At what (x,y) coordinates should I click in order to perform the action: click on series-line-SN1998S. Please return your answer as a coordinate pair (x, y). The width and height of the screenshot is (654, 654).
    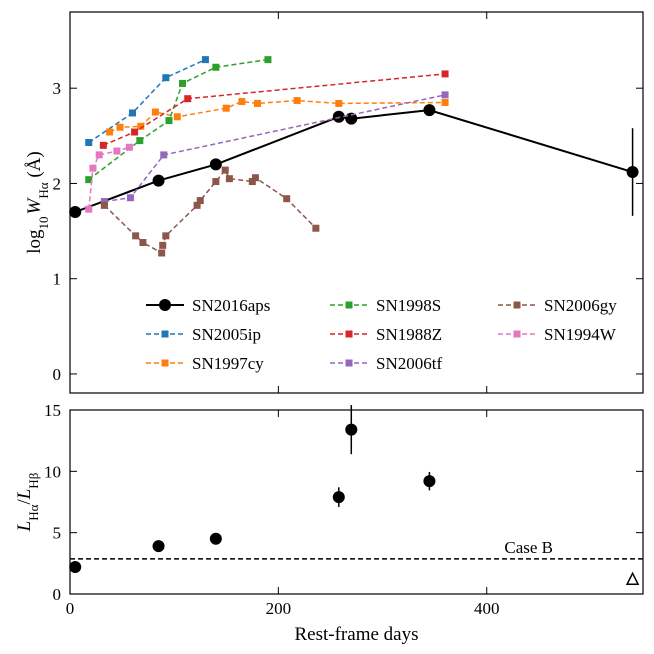
    Looking at the image, I should click on (178, 119).